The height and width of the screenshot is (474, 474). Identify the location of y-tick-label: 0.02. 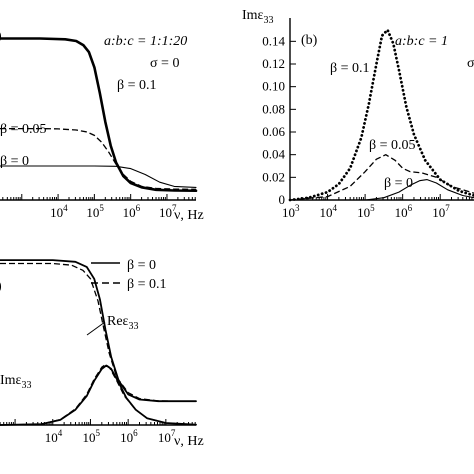
(273, 176).